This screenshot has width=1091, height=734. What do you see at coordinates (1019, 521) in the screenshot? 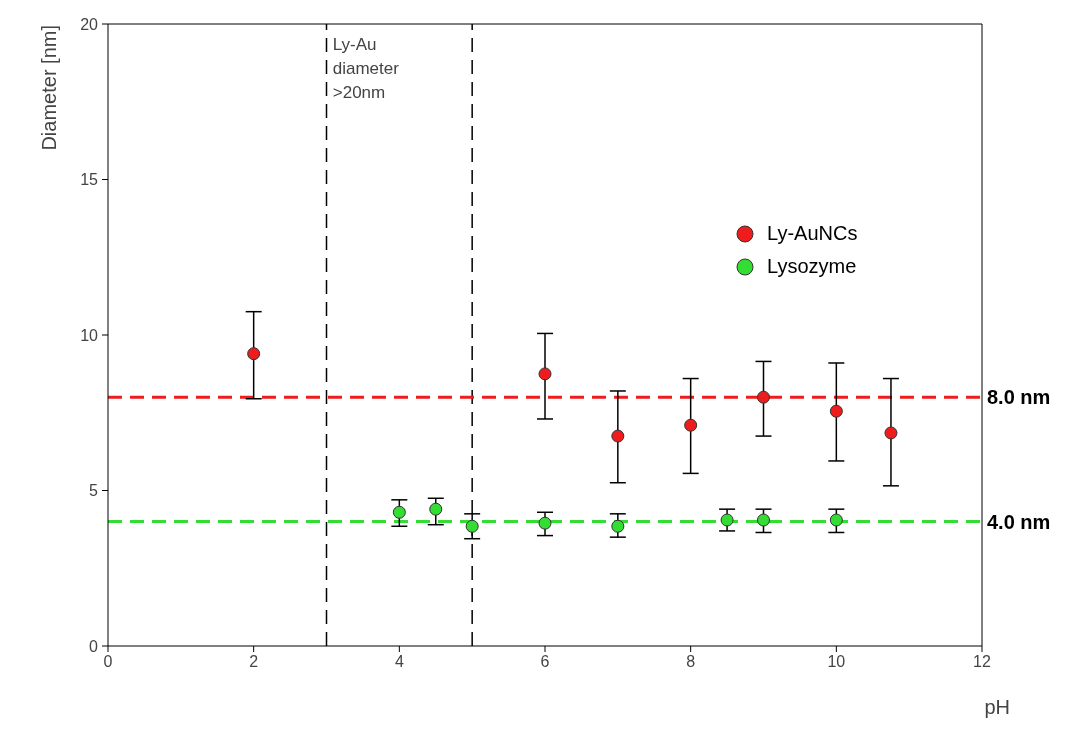
I see `ref-line-label: 4.0 nm` at bounding box center [1019, 521].